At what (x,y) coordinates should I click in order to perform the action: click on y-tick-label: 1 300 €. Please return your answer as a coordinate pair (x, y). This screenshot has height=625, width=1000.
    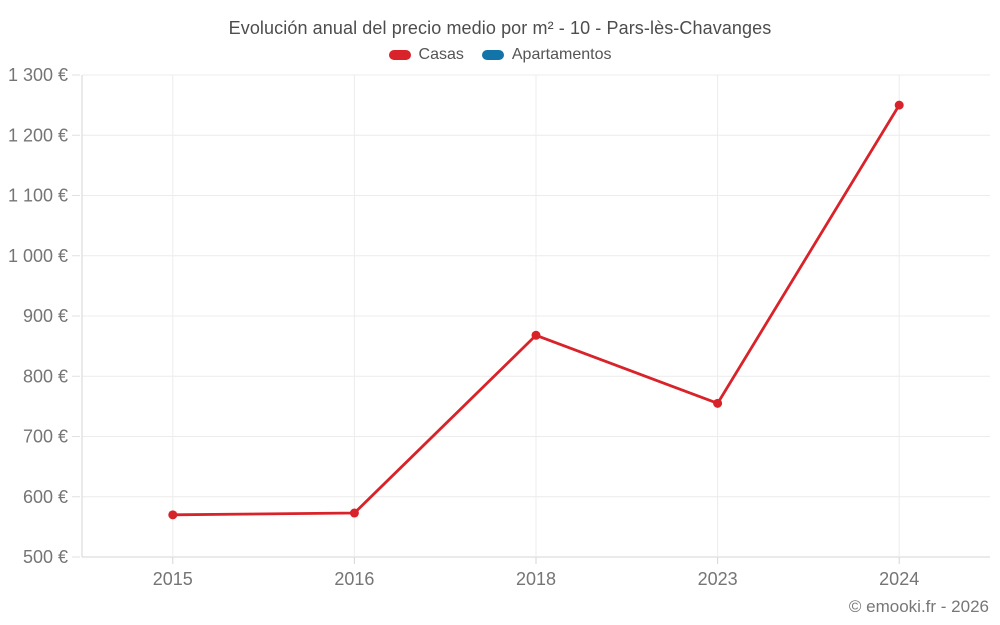
    Looking at the image, I should click on (38, 75).